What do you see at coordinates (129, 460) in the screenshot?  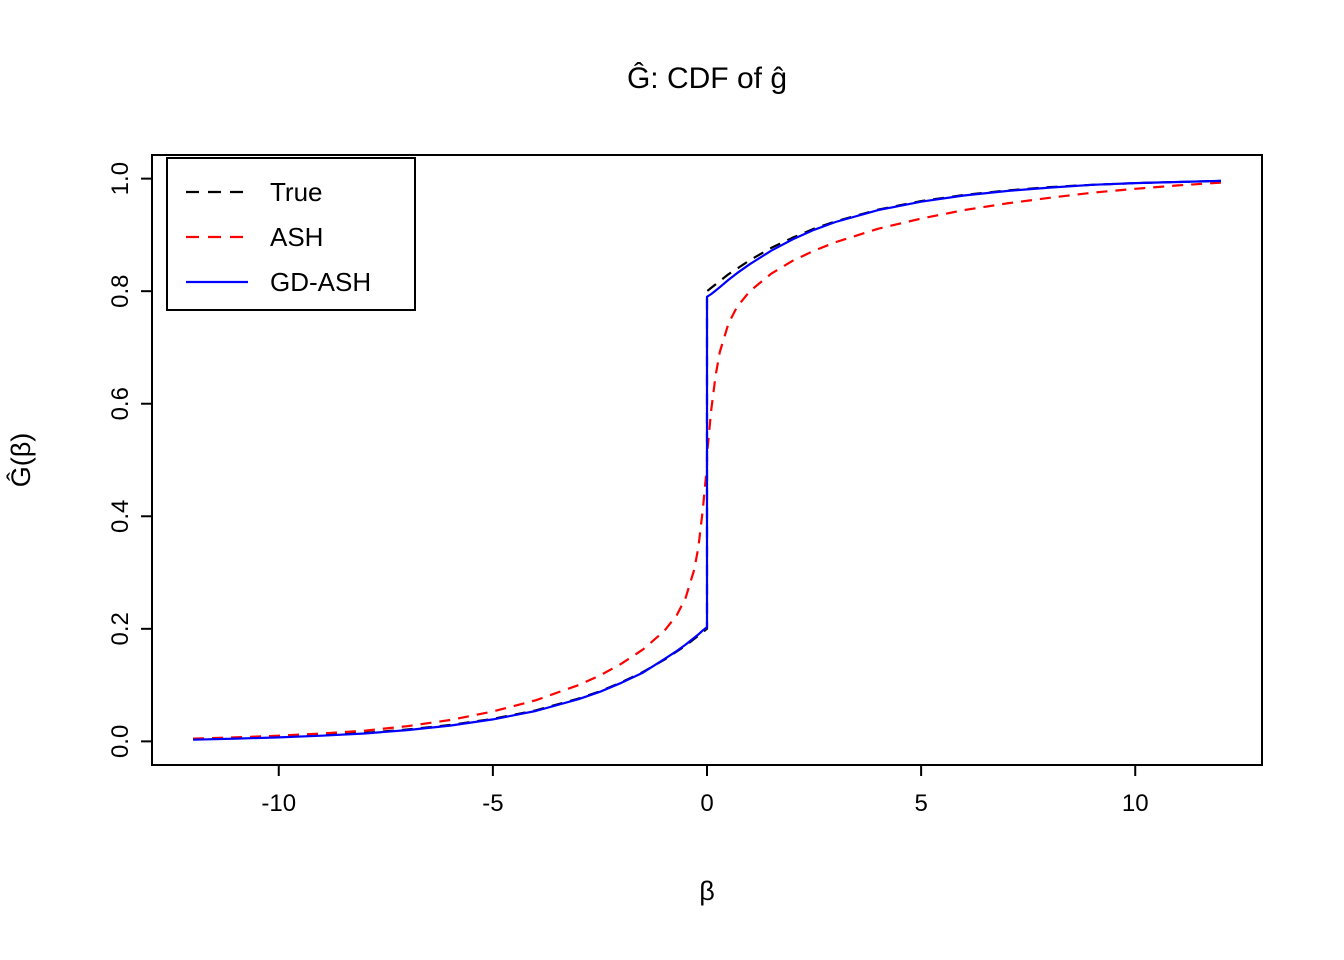 I see `y-axis-ticks: 0.0 0.2 0.4 0.6 0.8 1.0` at bounding box center [129, 460].